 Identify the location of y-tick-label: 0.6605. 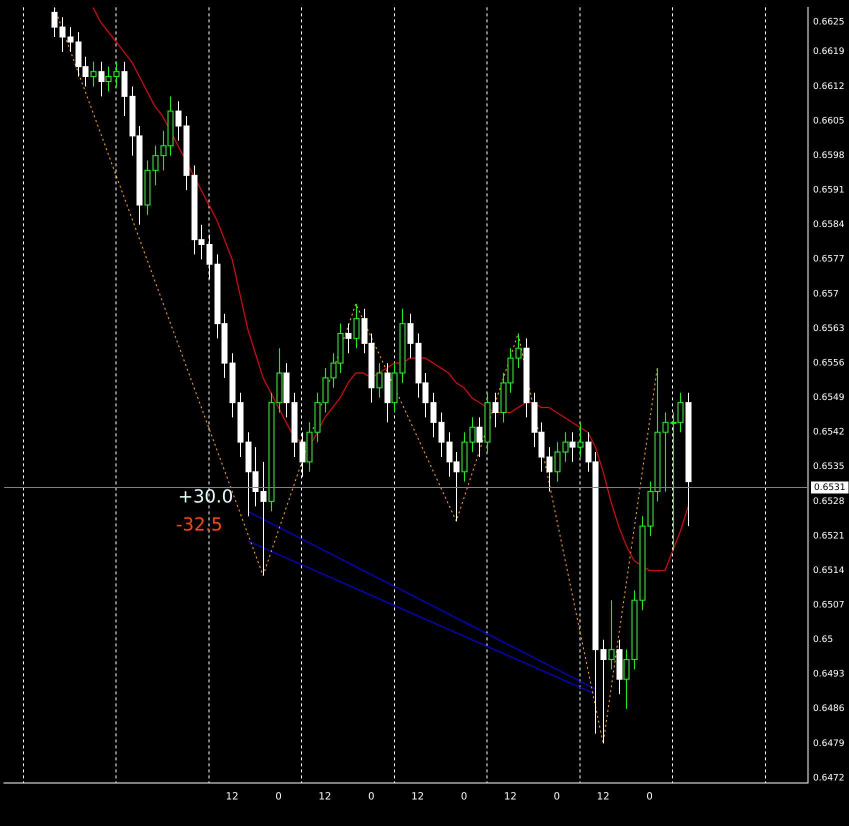
(828, 121).